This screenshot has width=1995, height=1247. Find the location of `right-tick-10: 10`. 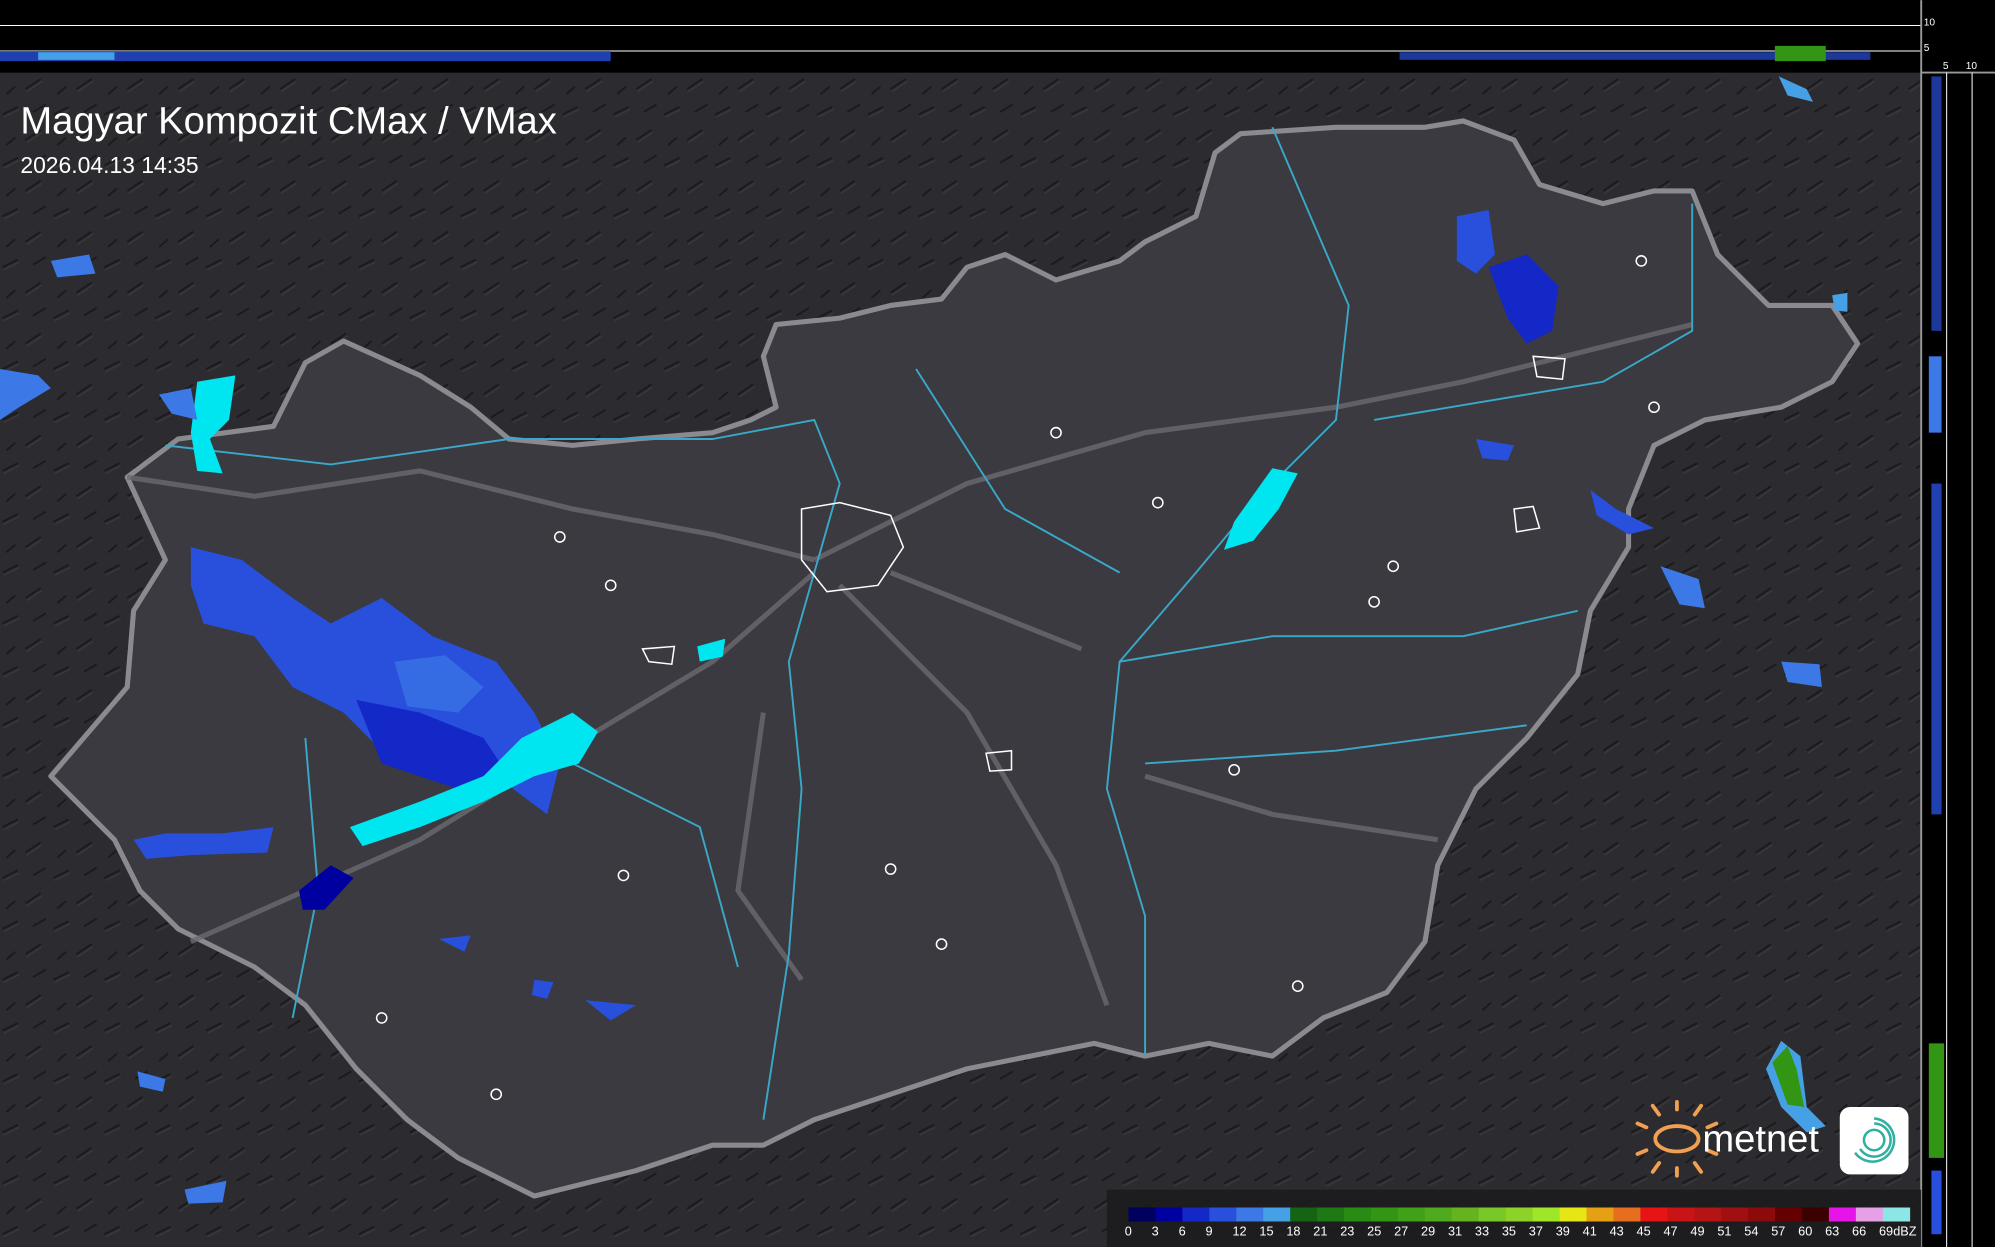

right-tick-10: 10 is located at coordinates (1972, 66).